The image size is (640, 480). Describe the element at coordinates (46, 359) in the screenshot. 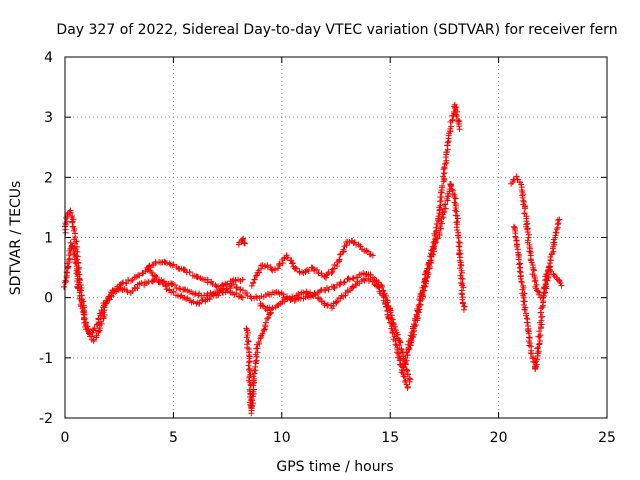

I see `y-tick-label: -1` at that location.